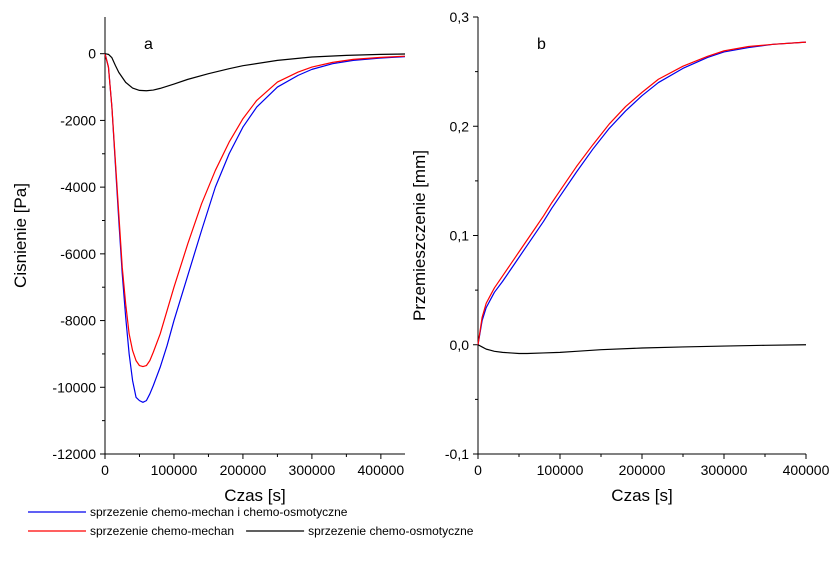 This screenshot has width=830, height=575. Describe the element at coordinates (460, 236) in the screenshot. I see `y-tick-label: 0,1` at that location.